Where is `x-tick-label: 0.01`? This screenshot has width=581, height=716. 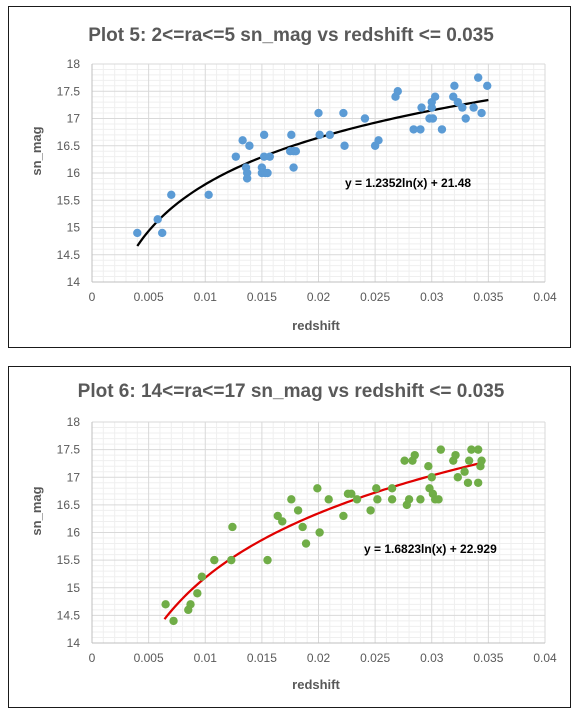 x-tick-label: 0.01 is located at coordinates (206, 297).